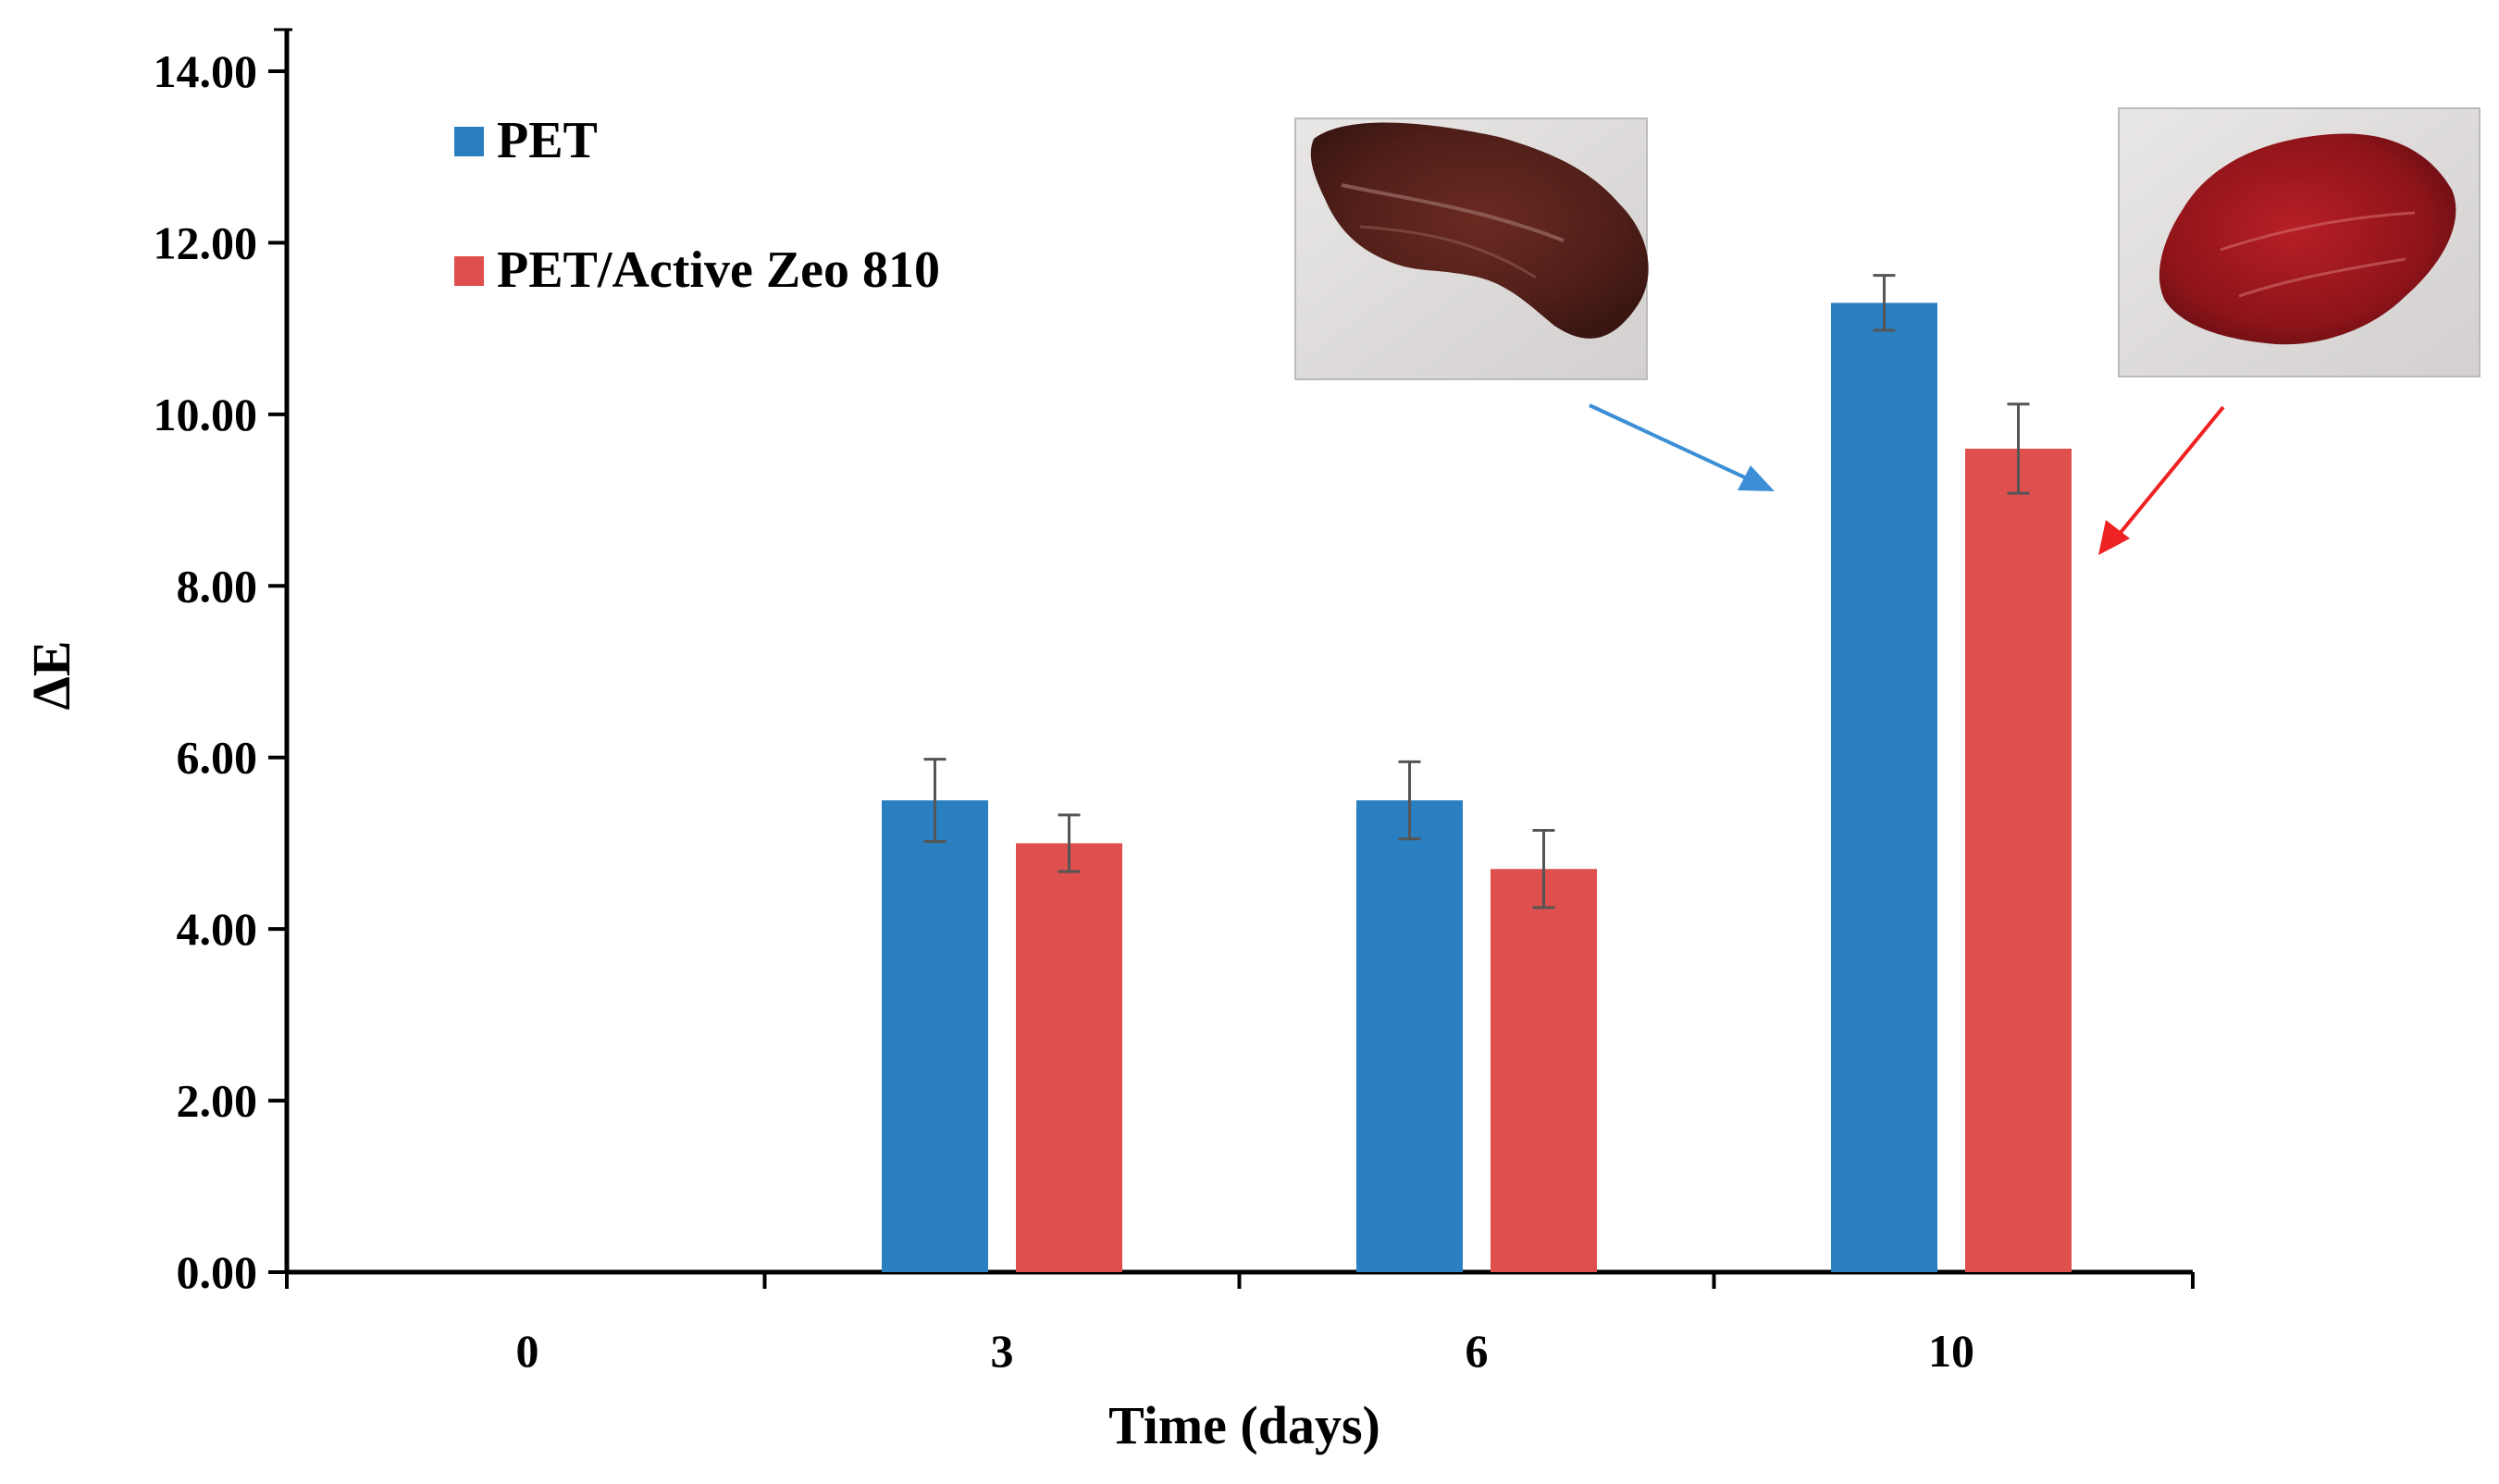 Image resolution: width=2499 pixels, height=1484 pixels. Describe the element at coordinates (217, 758) in the screenshot. I see `y-tick-label: 6.00` at that location.